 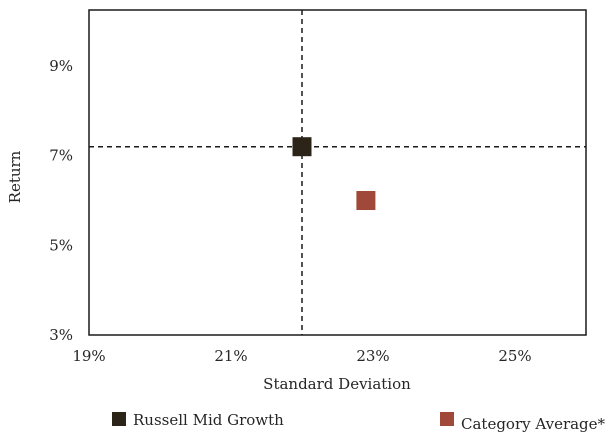 I want to click on x-tick-label: 21%, so click(x=230, y=356).